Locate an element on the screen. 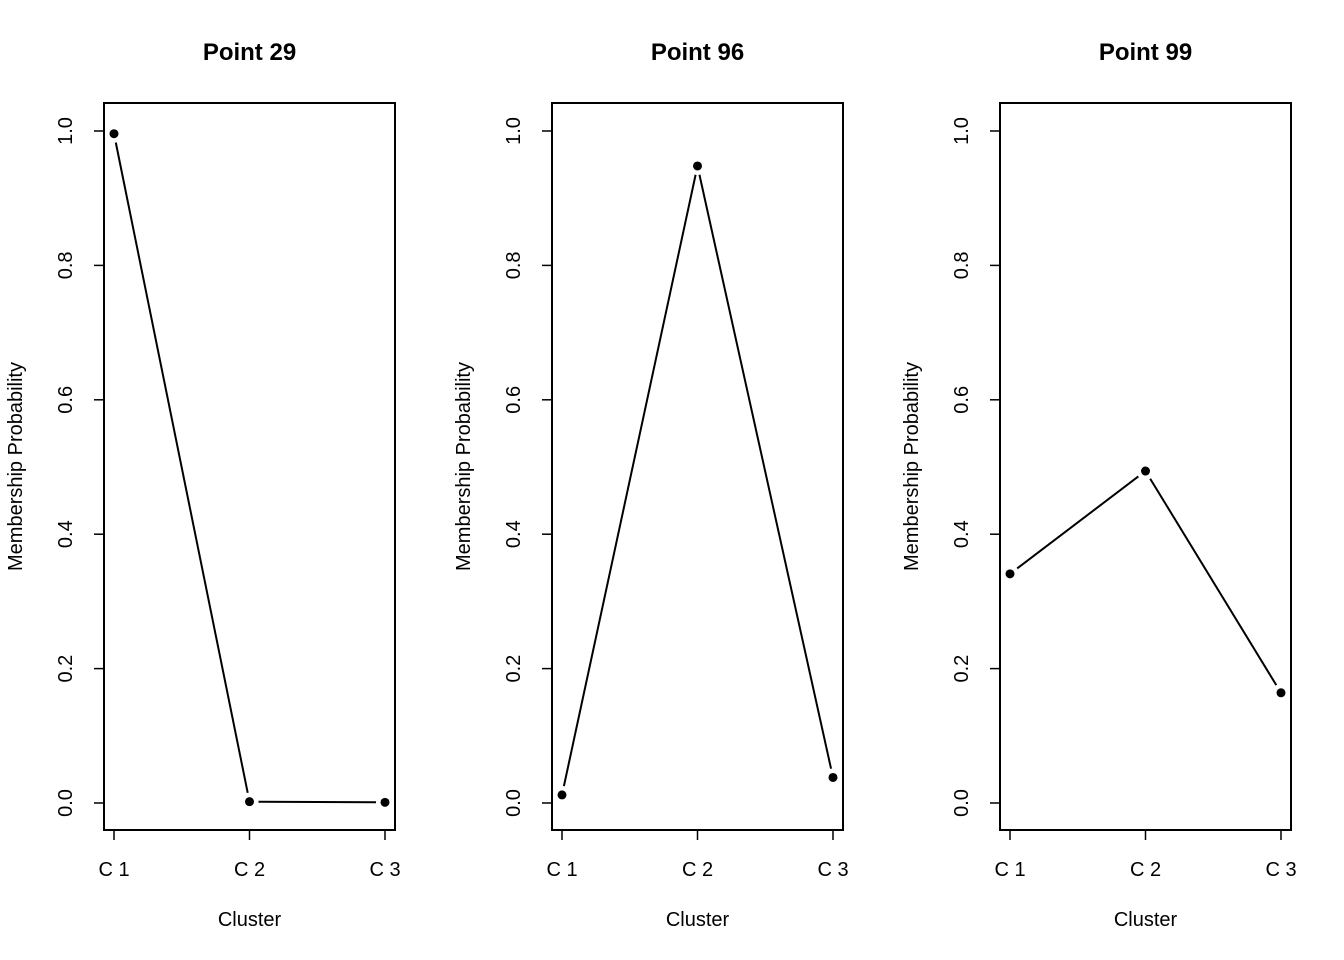  chart-title: Point 96 is located at coordinates (697, 52).